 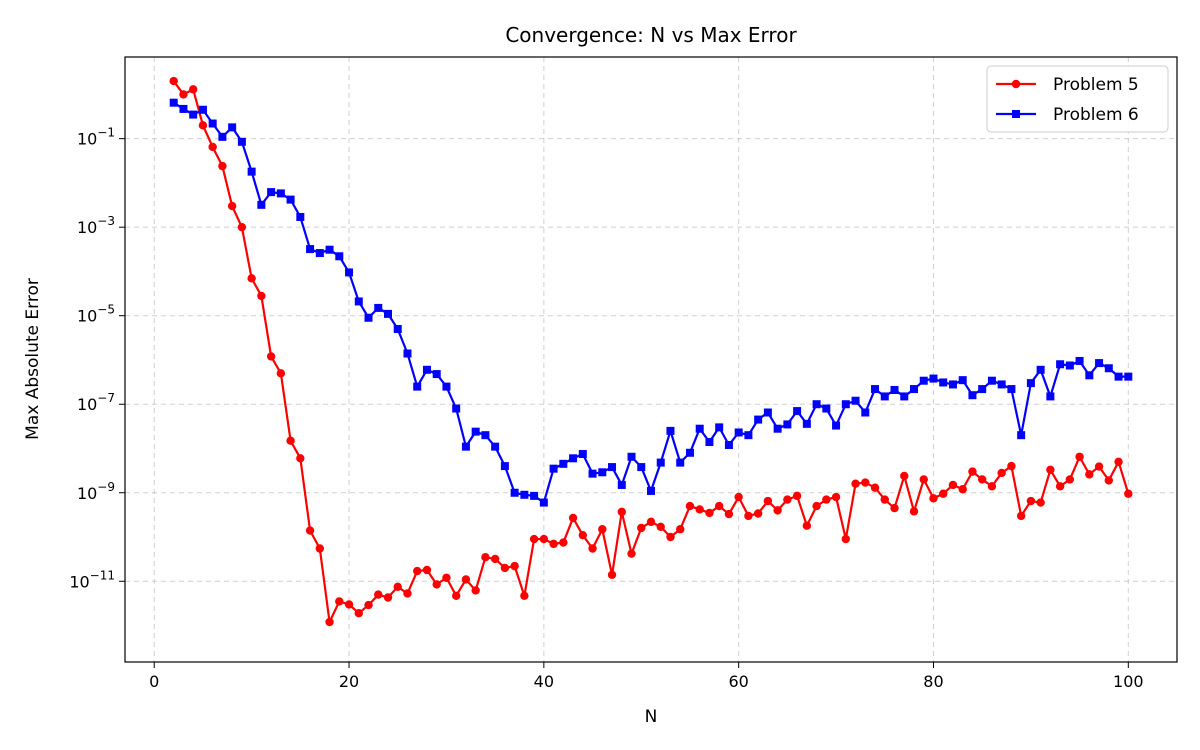 What do you see at coordinates (738, 681) in the screenshot?
I see `x-tick-label: 60` at bounding box center [738, 681].